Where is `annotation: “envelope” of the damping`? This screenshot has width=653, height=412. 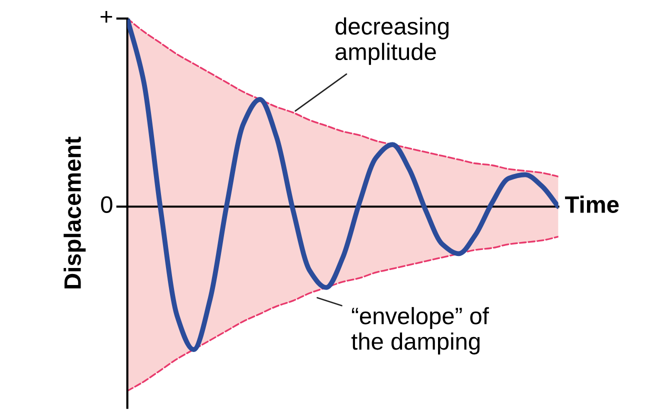 annotation: “envelope” of the damping is located at coordinates (420, 330).